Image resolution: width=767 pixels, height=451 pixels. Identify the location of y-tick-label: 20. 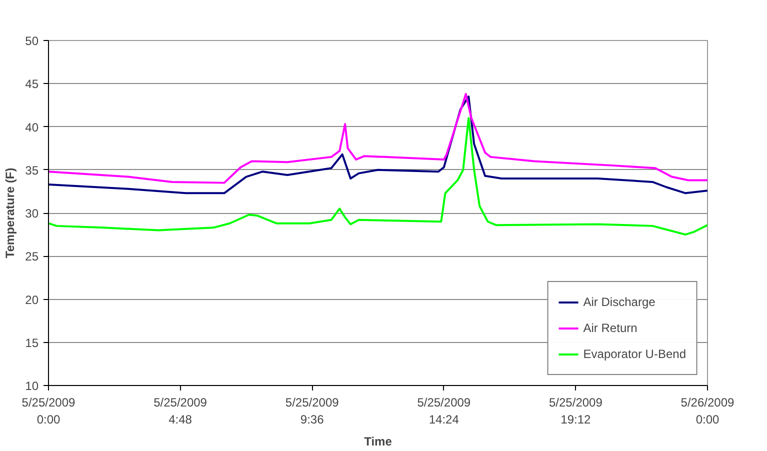
(32, 299).